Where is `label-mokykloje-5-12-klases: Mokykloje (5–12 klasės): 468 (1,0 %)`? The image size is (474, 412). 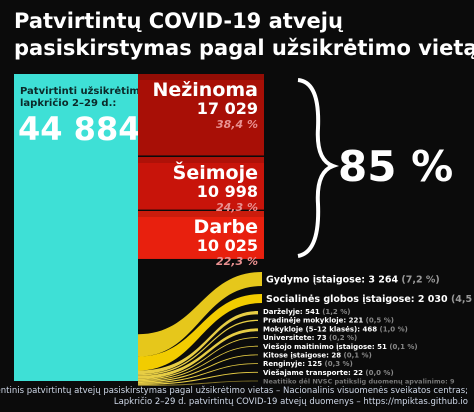 label-mokykloje-5-12-klases: Mokykloje (5–12 klasės): 468 (1,0 %) is located at coordinates (335, 329).